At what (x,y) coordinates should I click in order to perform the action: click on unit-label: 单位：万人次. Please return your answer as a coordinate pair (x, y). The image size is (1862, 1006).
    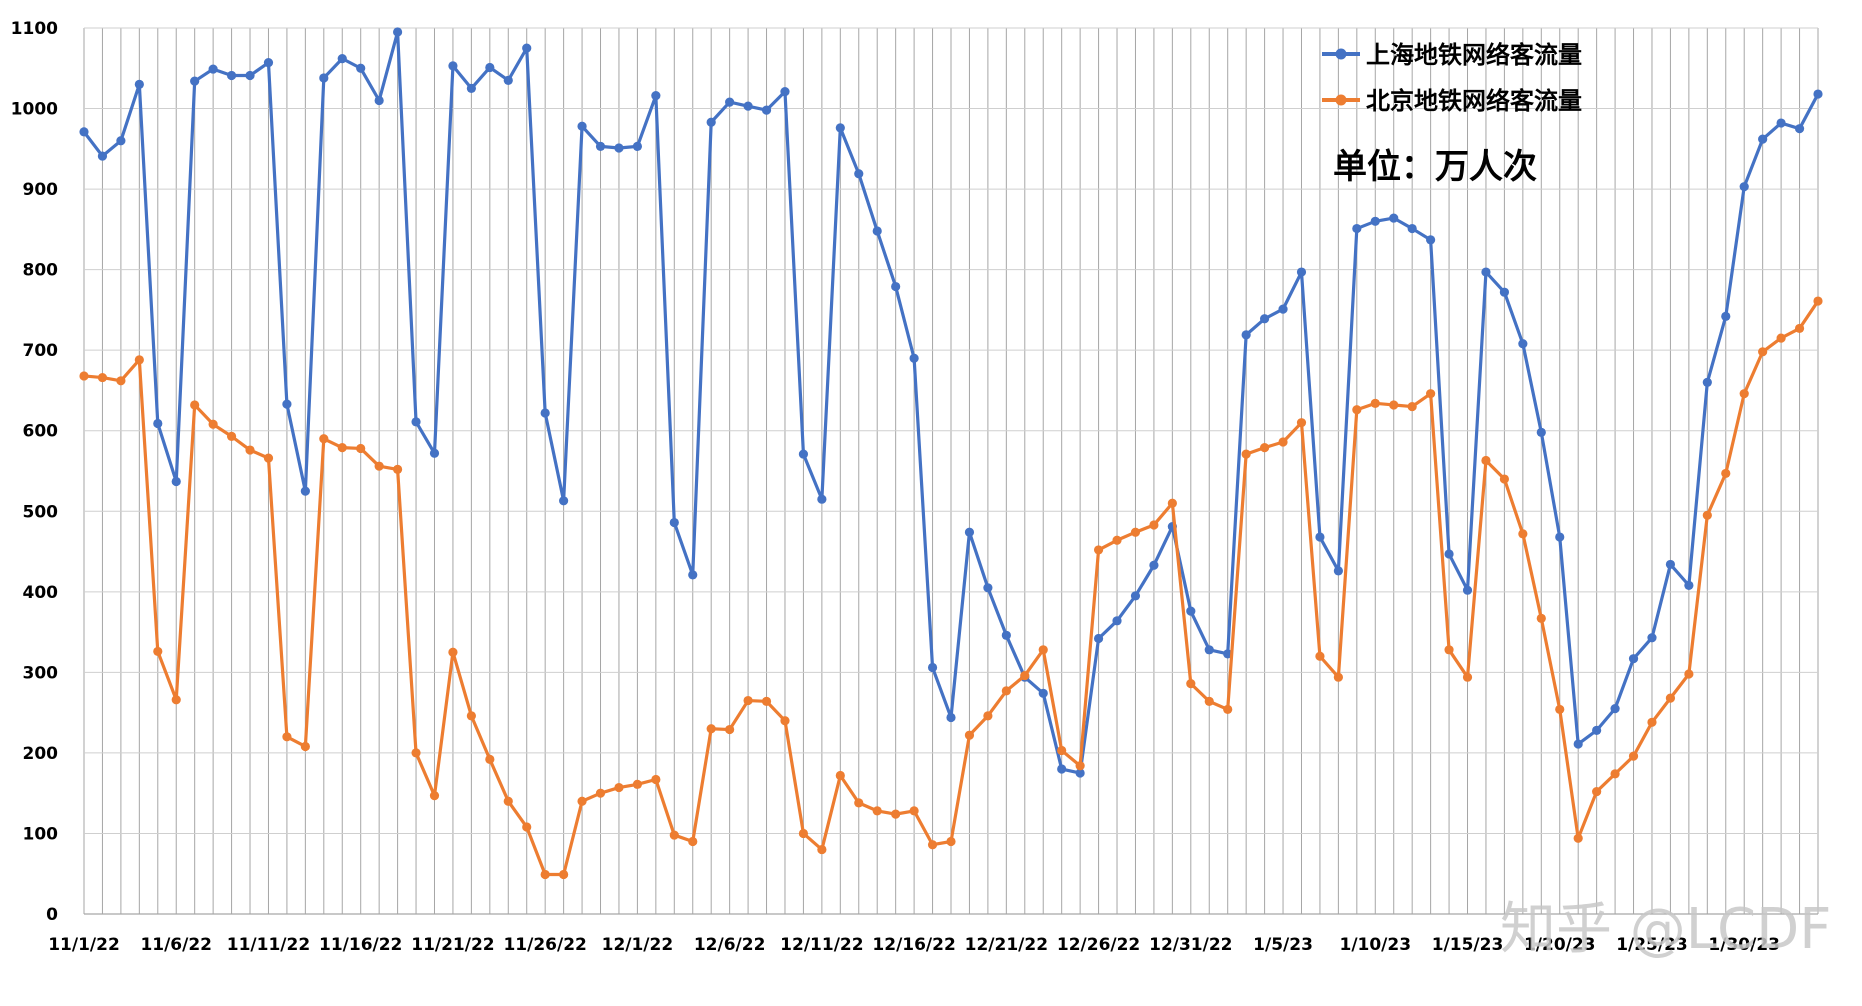
    Looking at the image, I should click on (1435, 167).